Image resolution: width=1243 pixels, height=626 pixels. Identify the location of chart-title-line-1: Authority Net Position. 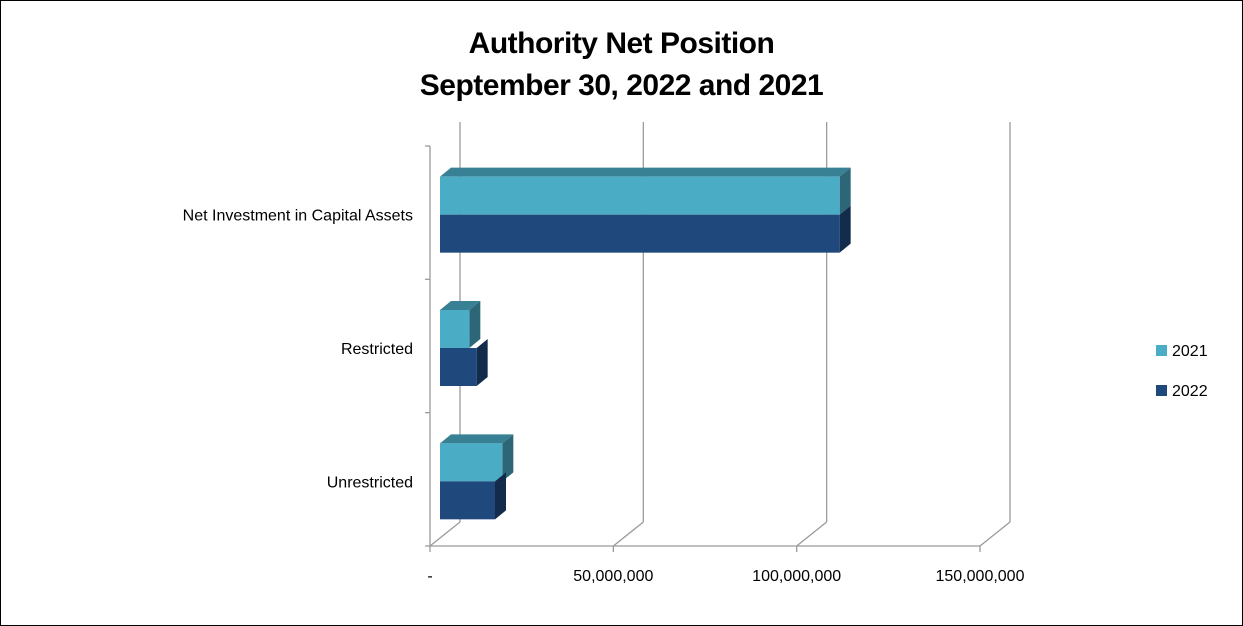
(621, 43).